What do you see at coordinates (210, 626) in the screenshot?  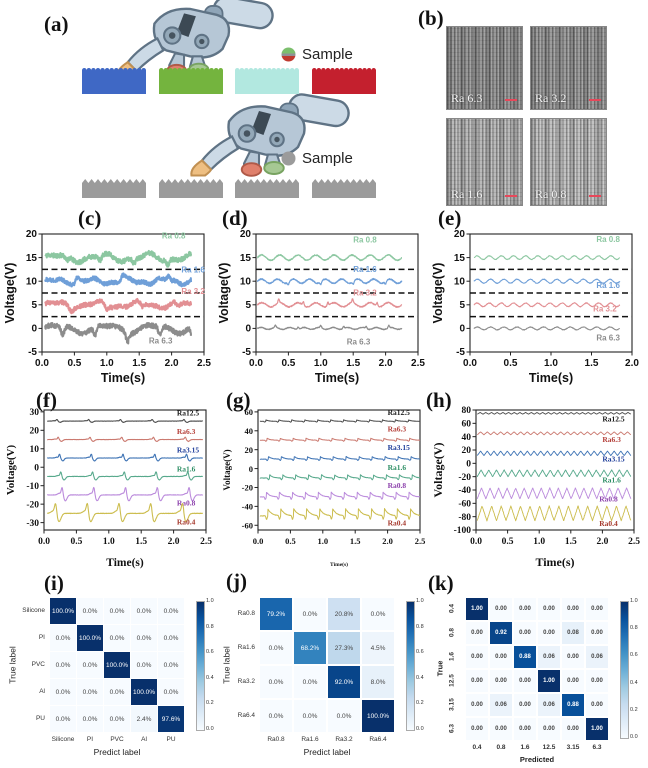 I see `colorbar-tick-label: 0.8` at bounding box center [210, 626].